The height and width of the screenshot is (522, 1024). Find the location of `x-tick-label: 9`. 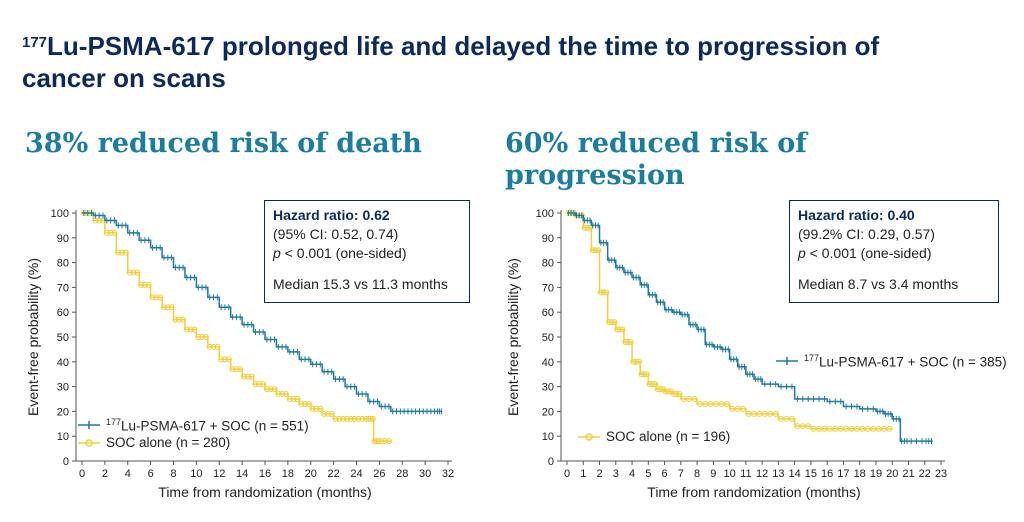

x-tick-label: 9 is located at coordinates (713, 474).